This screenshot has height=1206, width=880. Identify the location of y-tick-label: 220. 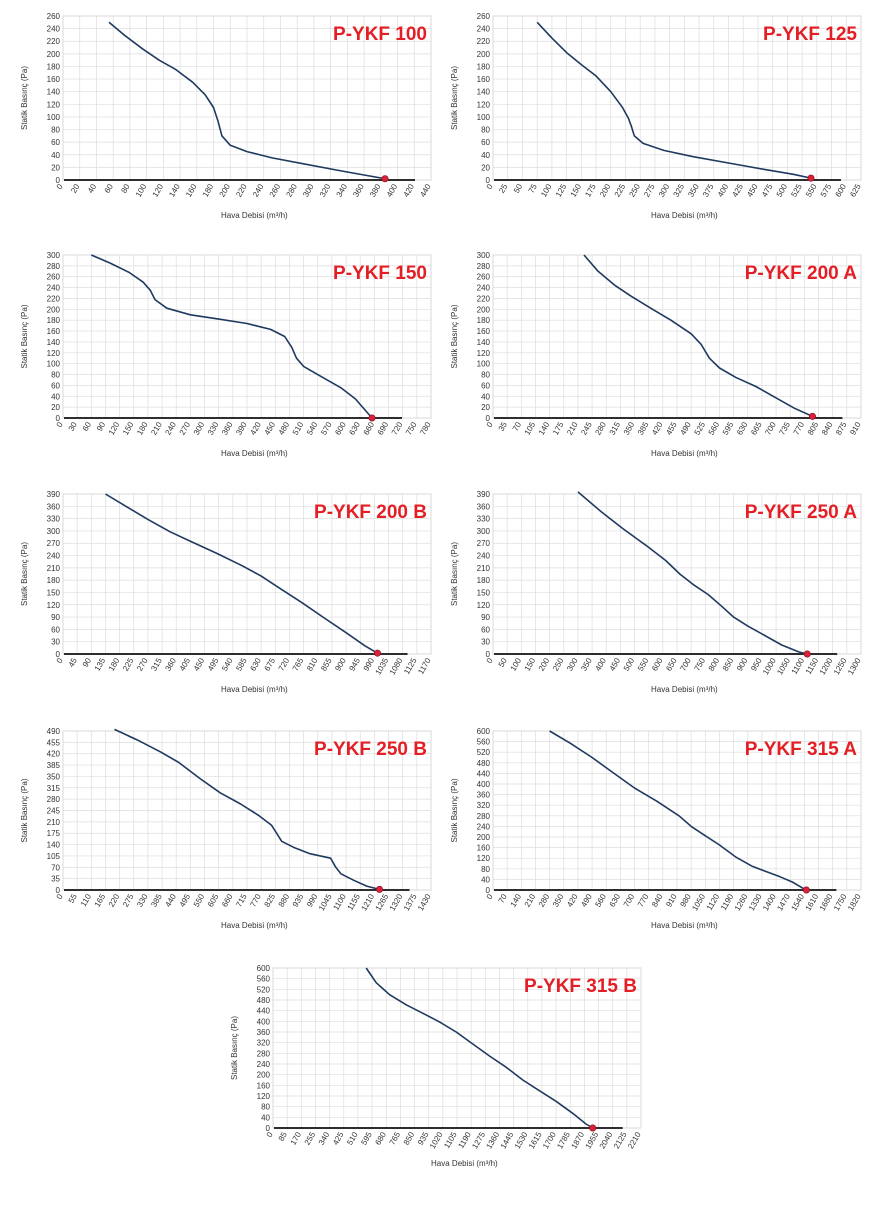
(484, 298).